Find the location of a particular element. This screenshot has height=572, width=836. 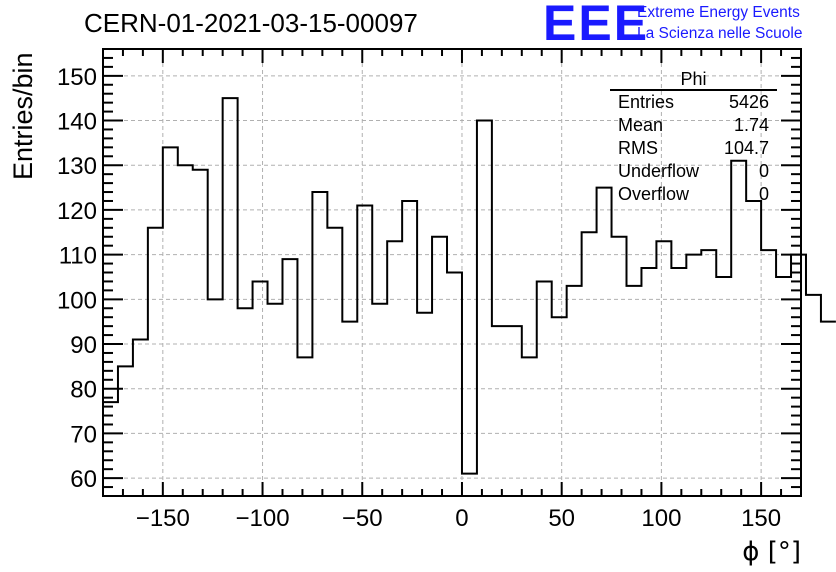

y-tick-label: 150 is located at coordinates (77, 77).